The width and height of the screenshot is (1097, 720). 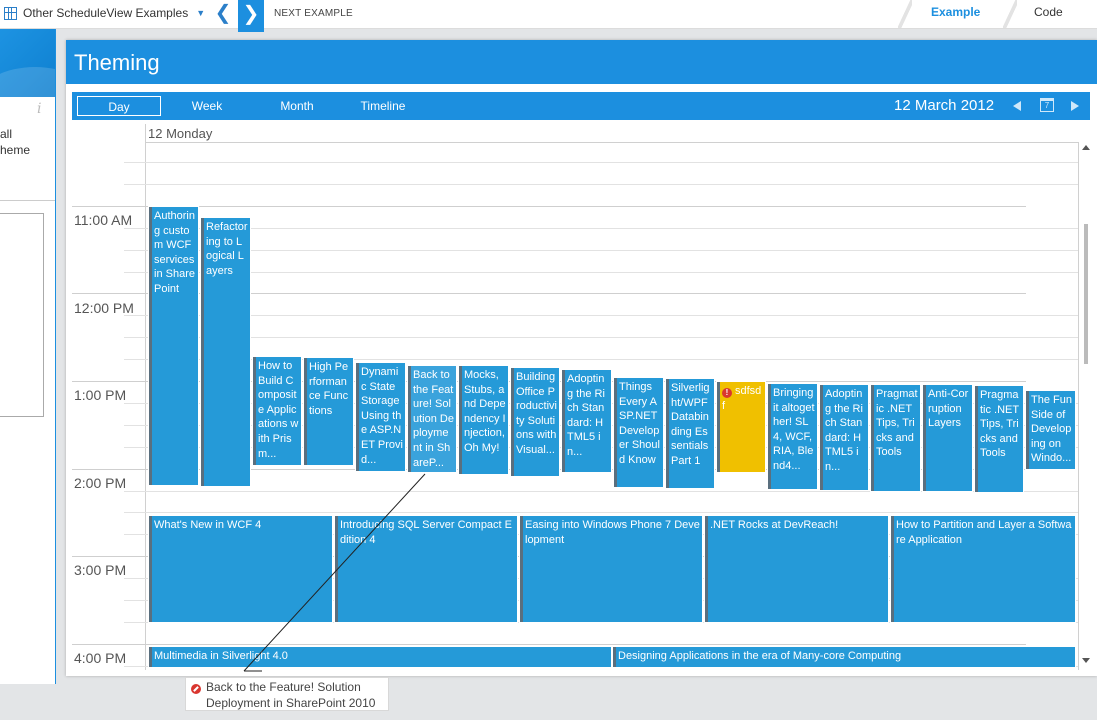 What do you see at coordinates (796, 569) in the screenshot?
I see `appointment: .NET Rocks at DevReach!` at bounding box center [796, 569].